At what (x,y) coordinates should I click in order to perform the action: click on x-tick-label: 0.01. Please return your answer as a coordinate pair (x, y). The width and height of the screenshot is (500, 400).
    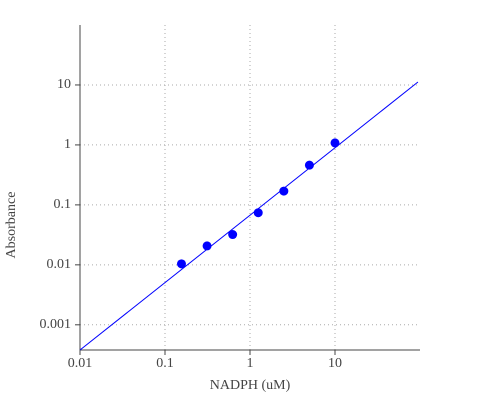
    Looking at the image, I should click on (80, 363).